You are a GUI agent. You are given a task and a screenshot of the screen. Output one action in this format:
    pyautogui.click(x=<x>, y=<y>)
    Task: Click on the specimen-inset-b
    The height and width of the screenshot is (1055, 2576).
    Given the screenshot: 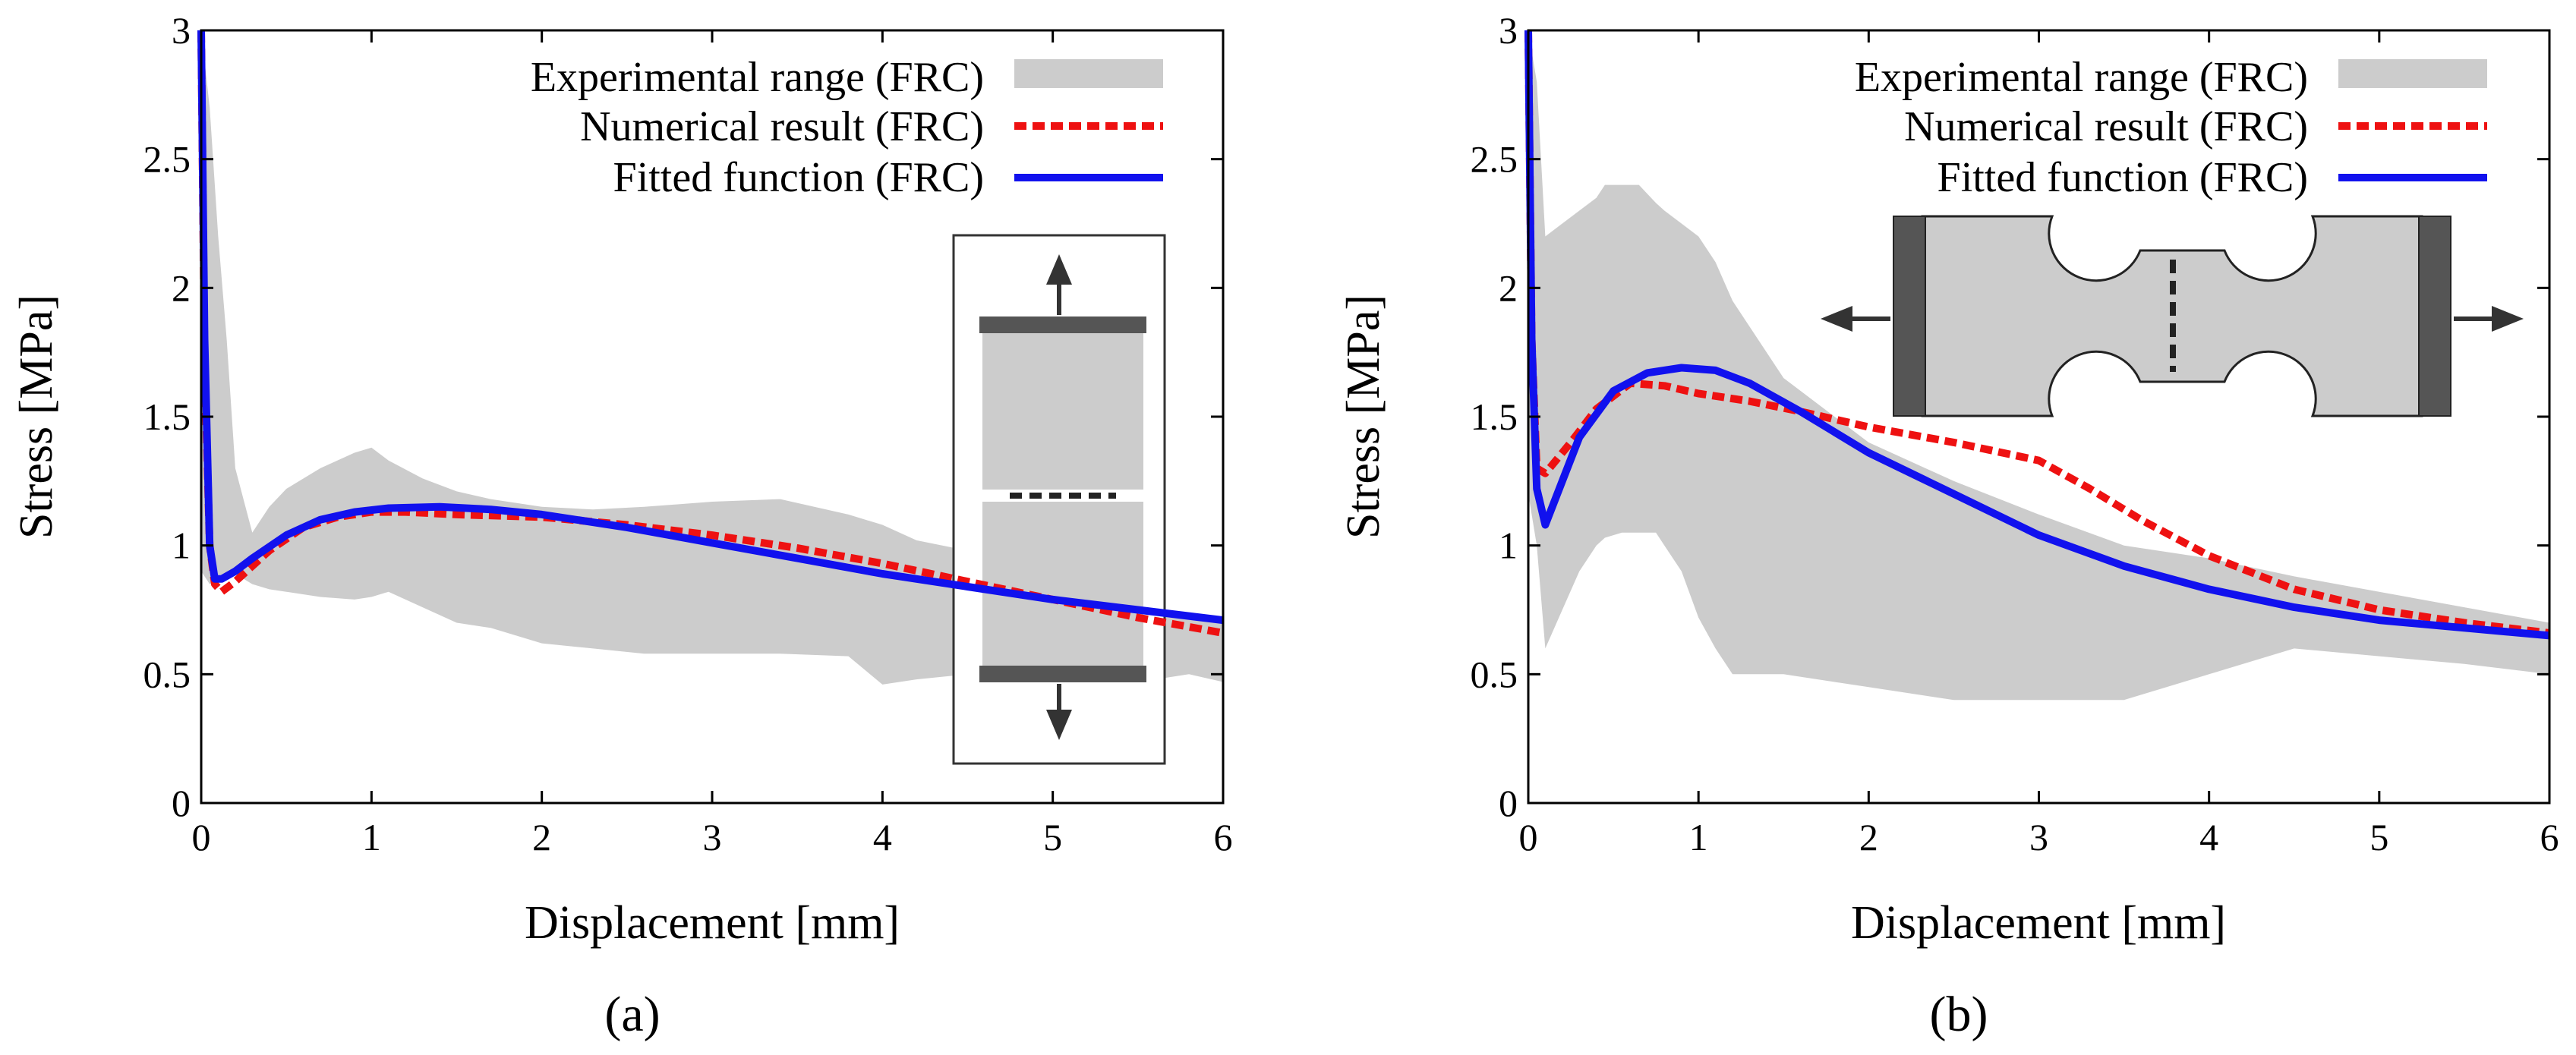 What is the action you would take?
    pyautogui.click(x=2172, y=316)
    